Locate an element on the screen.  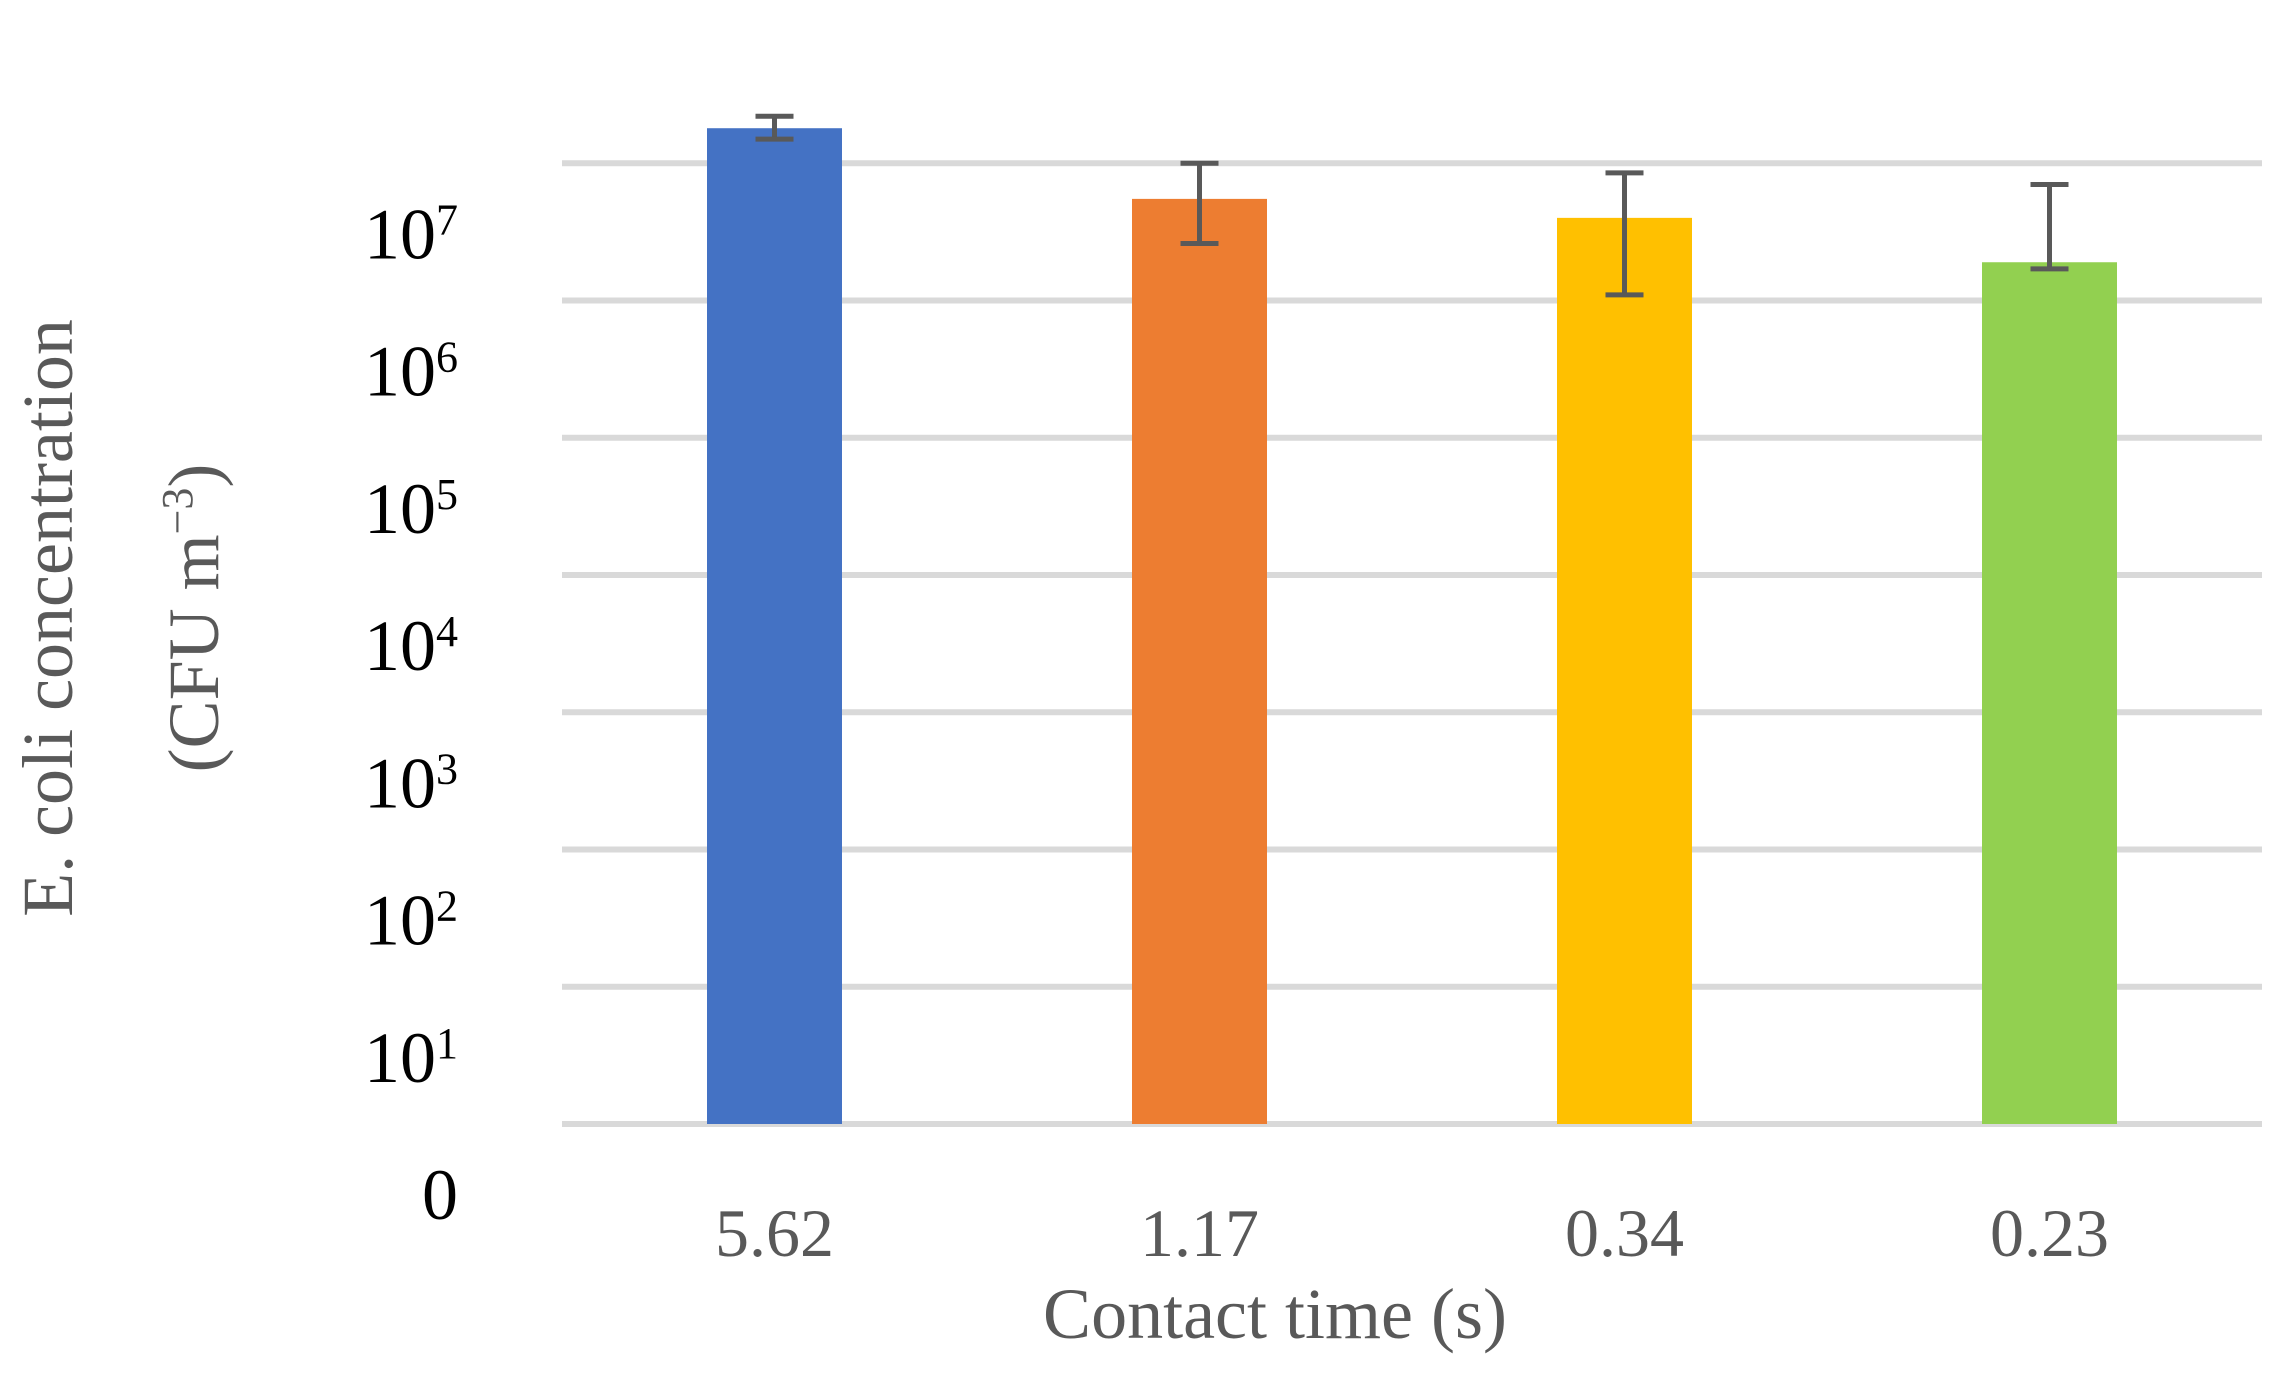
y-tick-label: 10² is located at coordinates (411, 921).